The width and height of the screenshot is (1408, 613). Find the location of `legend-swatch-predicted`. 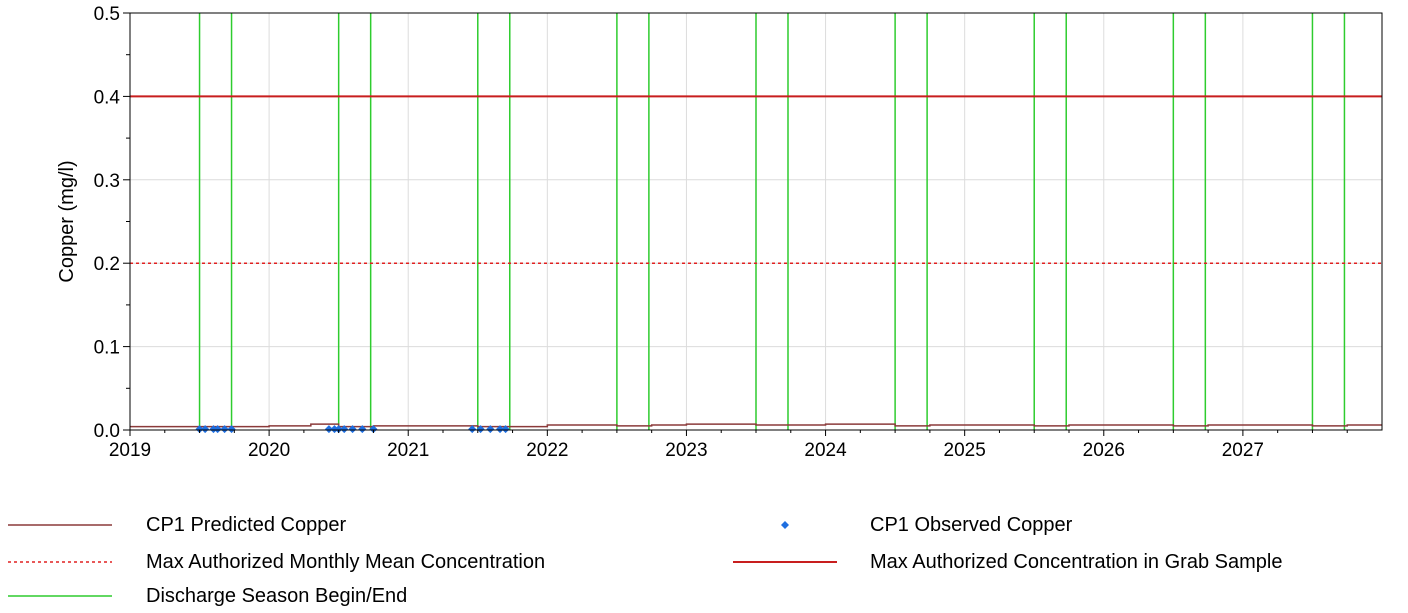

legend-swatch-predicted is located at coordinates (60, 525).